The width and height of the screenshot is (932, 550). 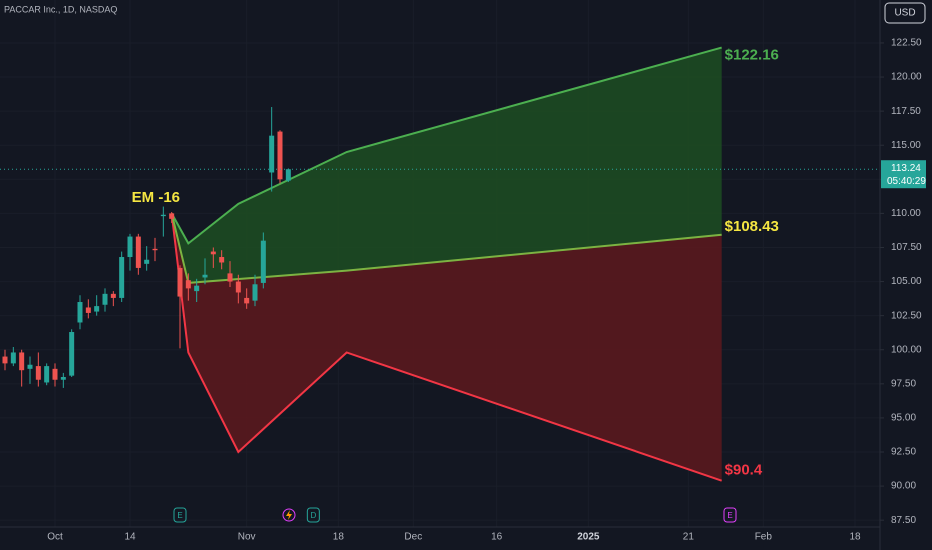 What do you see at coordinates (413, 537) in the screenshot?
I see `x-tick-label: Dec` at bounding box center [413, 537].